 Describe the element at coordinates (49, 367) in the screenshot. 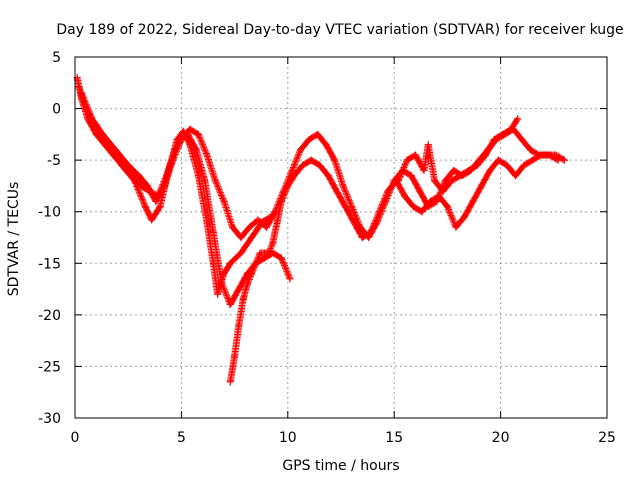

I see `y-tick-label: -25` at that location.